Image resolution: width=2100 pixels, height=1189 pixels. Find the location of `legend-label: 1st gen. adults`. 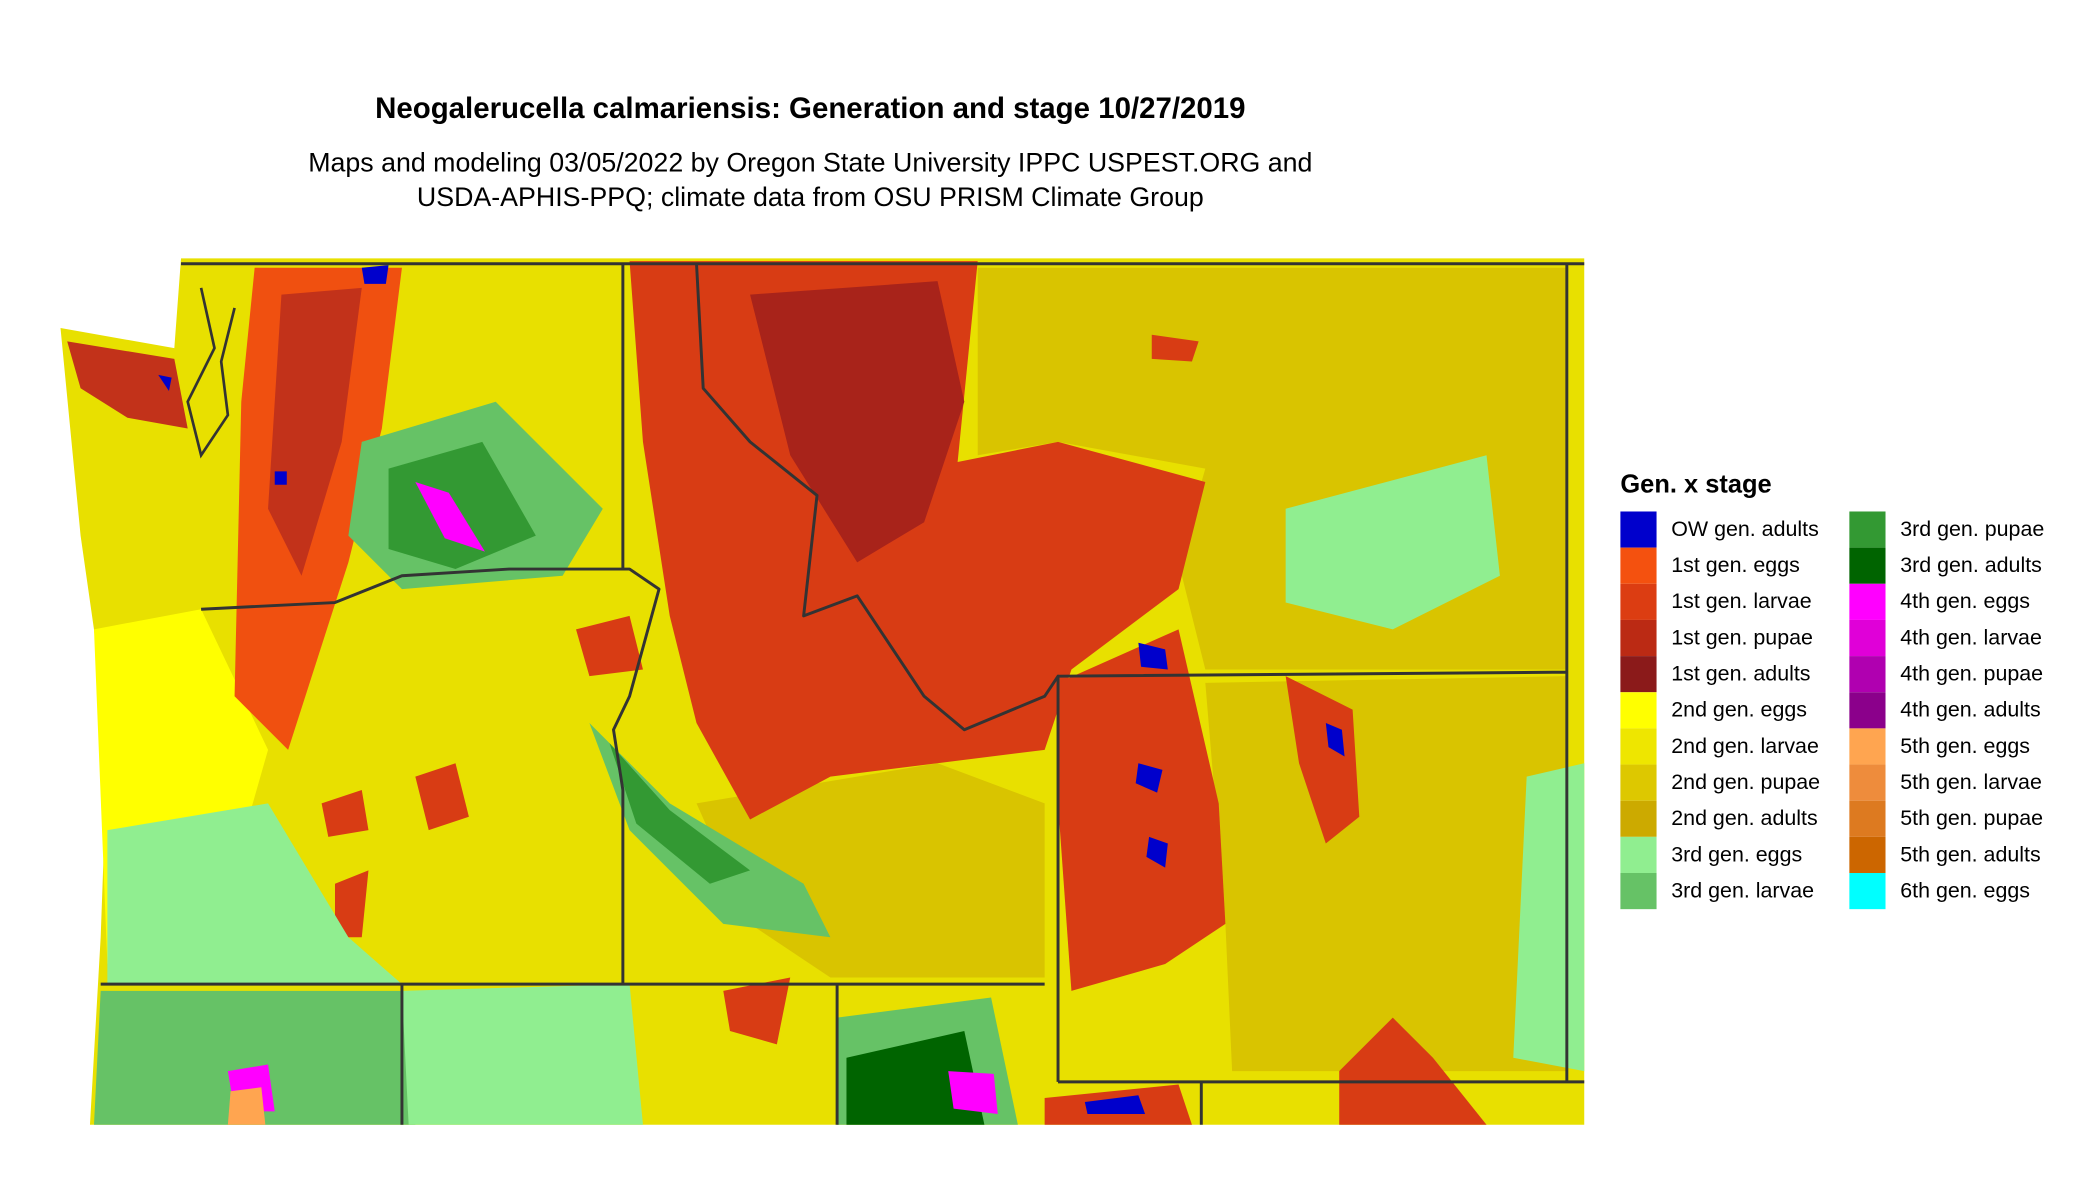

legend-label: 1st gen. adults is located at coordinates (1740, 673).